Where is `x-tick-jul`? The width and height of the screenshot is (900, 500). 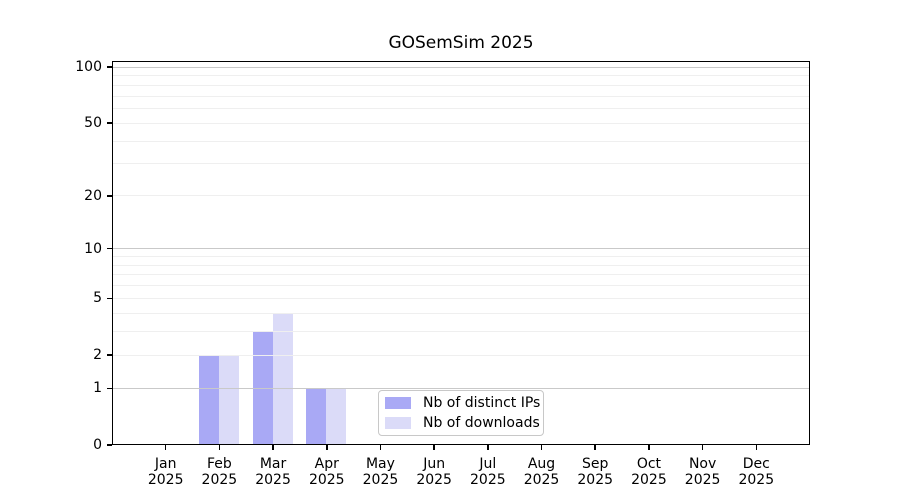 x-tick-jul is located at coordinates (488, 447).